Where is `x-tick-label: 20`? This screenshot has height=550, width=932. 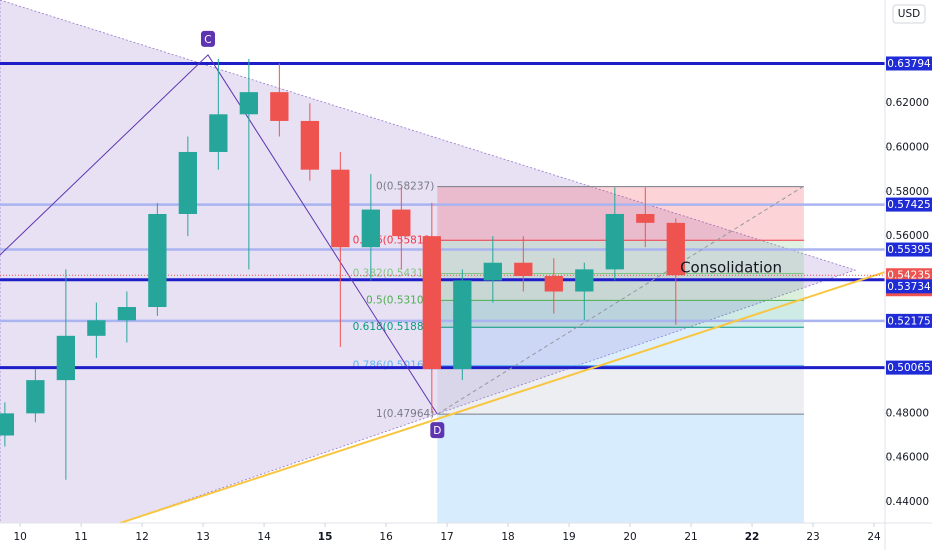
x-tick-label: 20 is located at coordinates (629, 537).